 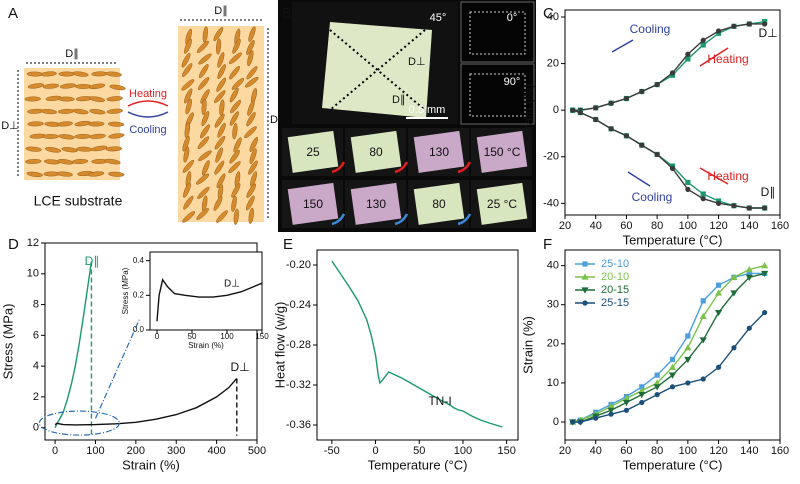 I want to click on y-tick-label: 6, so click(x=36, y=335).